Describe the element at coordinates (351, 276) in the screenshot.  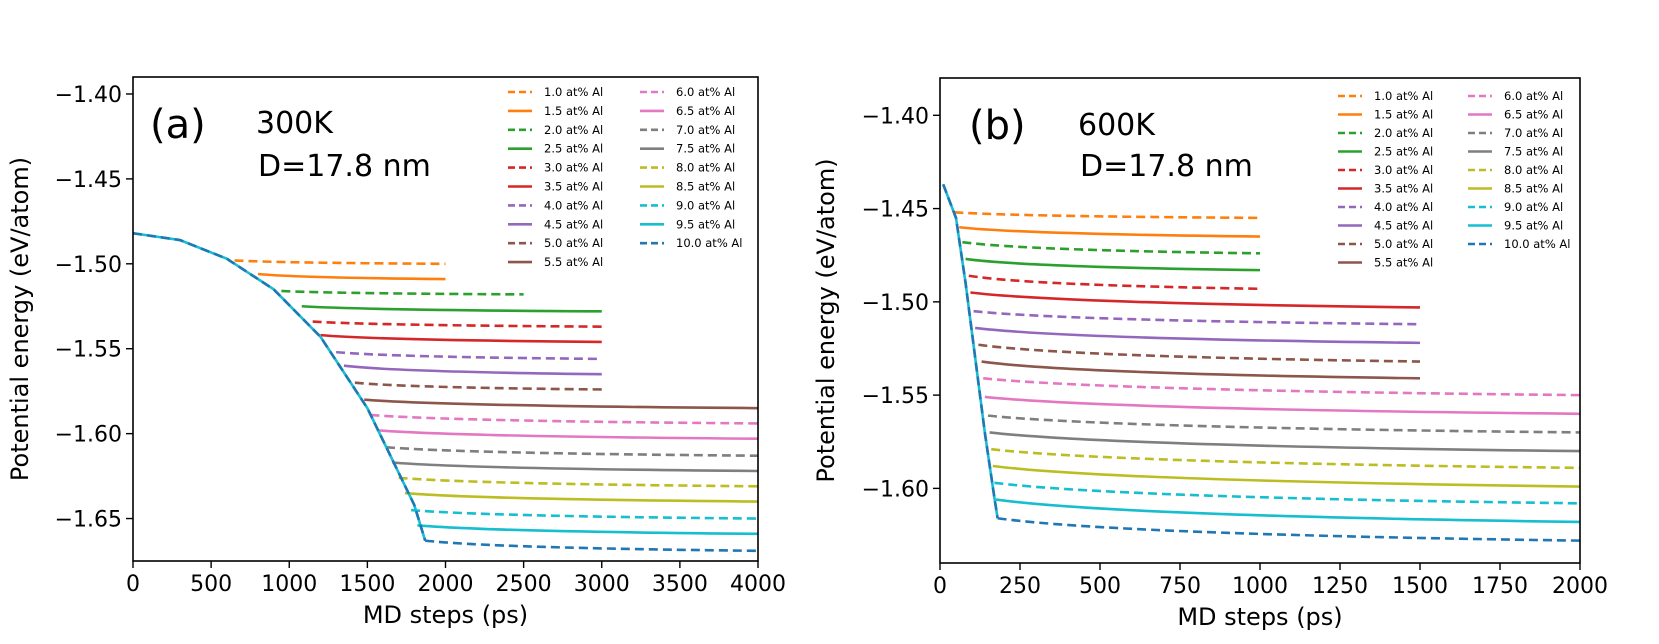
I see `series-line-1.5-al` at that location.